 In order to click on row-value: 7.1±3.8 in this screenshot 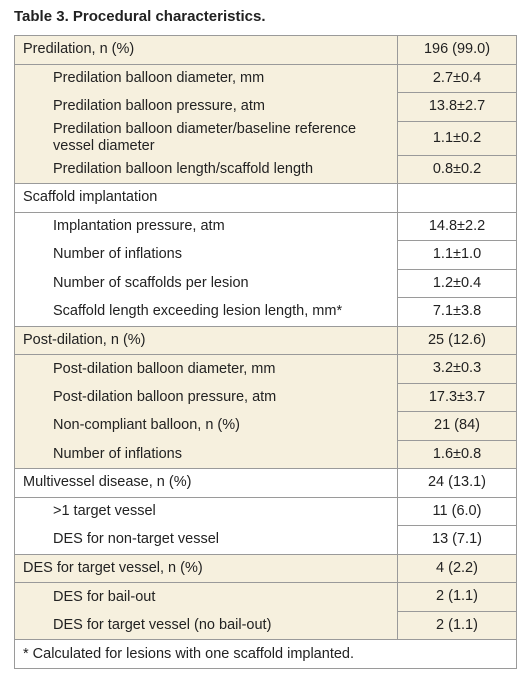, I will do `click(457, 312)`.